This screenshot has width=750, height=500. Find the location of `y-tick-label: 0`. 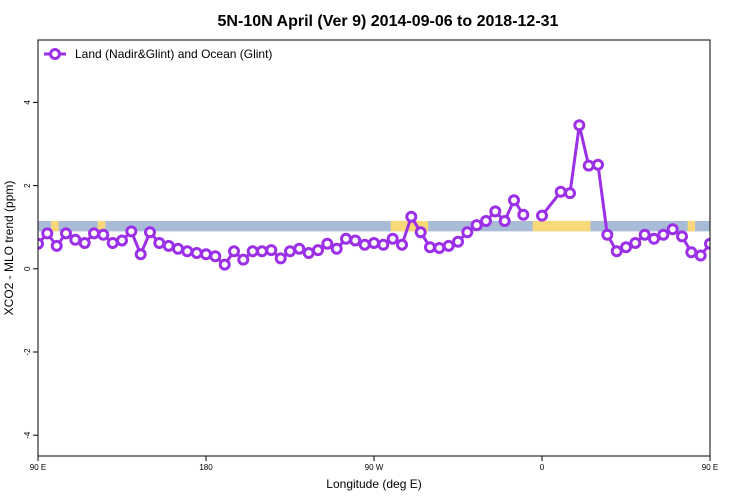

y-tick-label: 0 is located at coordinates (27, 268).